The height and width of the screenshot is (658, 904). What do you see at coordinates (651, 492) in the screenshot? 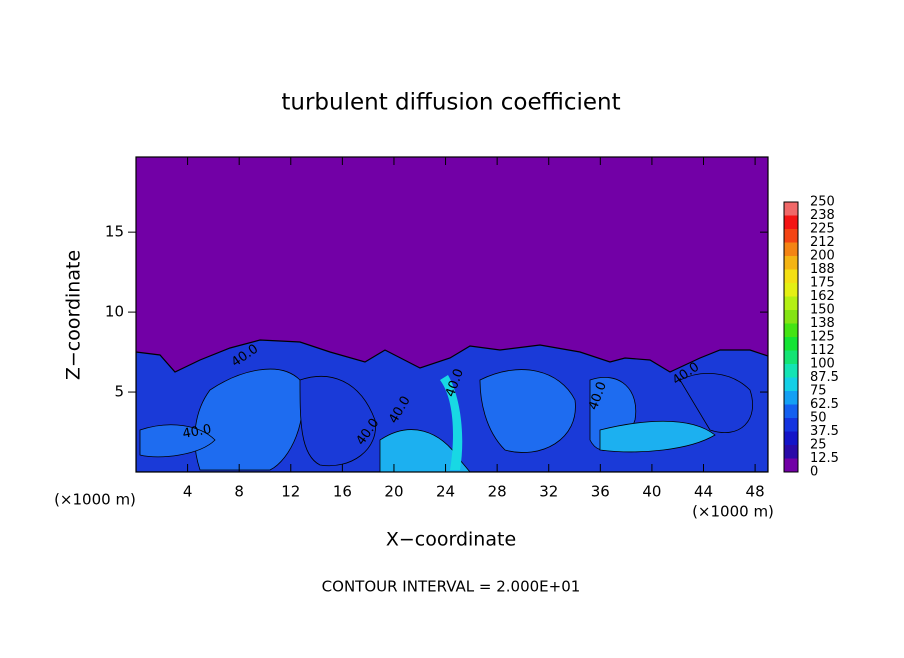
I see `x-tick-label: 40` at bounding box center [651, 492].